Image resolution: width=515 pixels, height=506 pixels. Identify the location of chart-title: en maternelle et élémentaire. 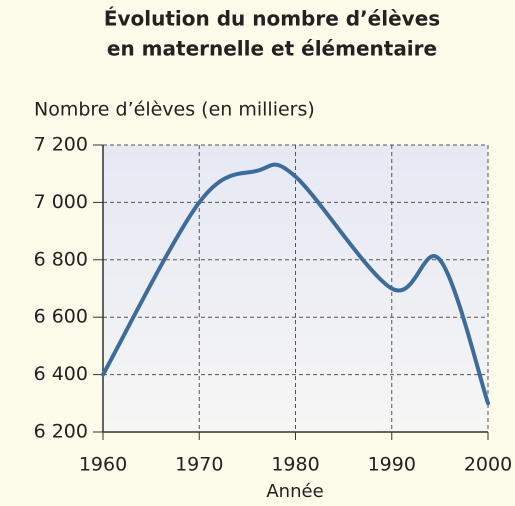
(272, 49).